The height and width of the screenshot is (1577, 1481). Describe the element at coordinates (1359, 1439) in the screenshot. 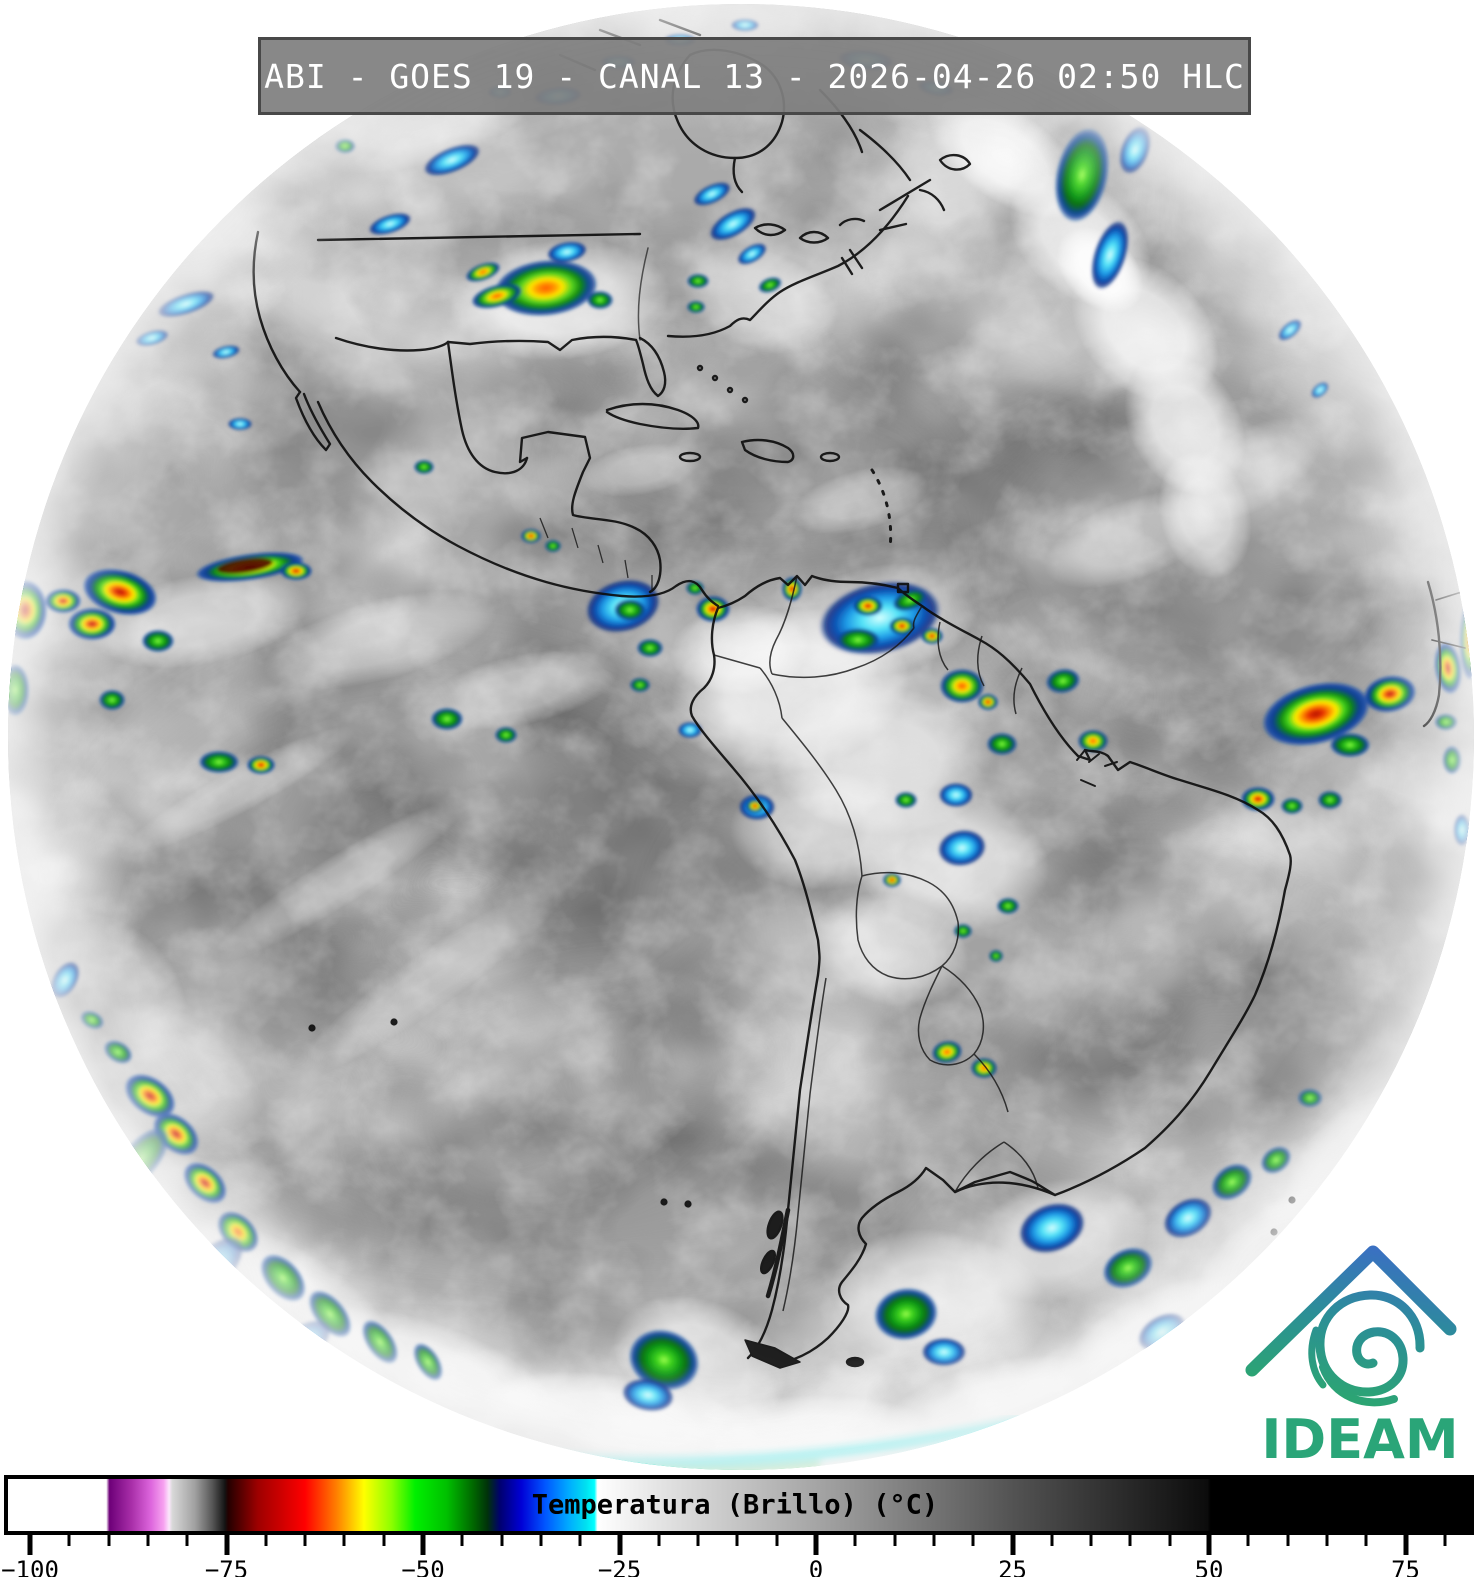

I see `ideam-logo-text: IDEAM` at that location.